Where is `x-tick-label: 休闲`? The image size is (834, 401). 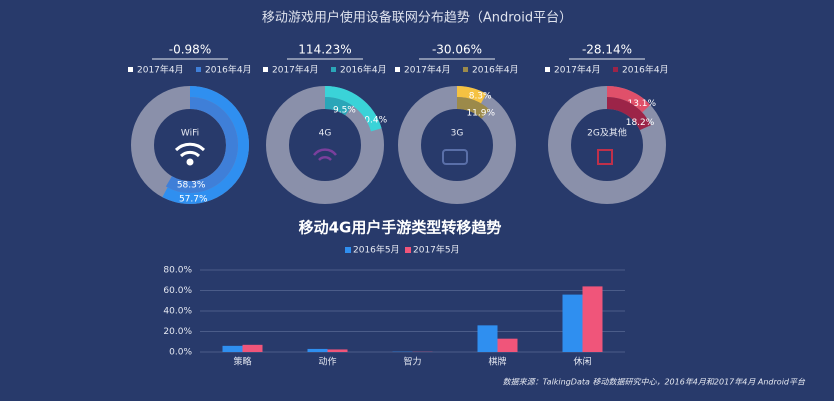 x-tick-label: 休闲 is located at coordinates (582, 362).